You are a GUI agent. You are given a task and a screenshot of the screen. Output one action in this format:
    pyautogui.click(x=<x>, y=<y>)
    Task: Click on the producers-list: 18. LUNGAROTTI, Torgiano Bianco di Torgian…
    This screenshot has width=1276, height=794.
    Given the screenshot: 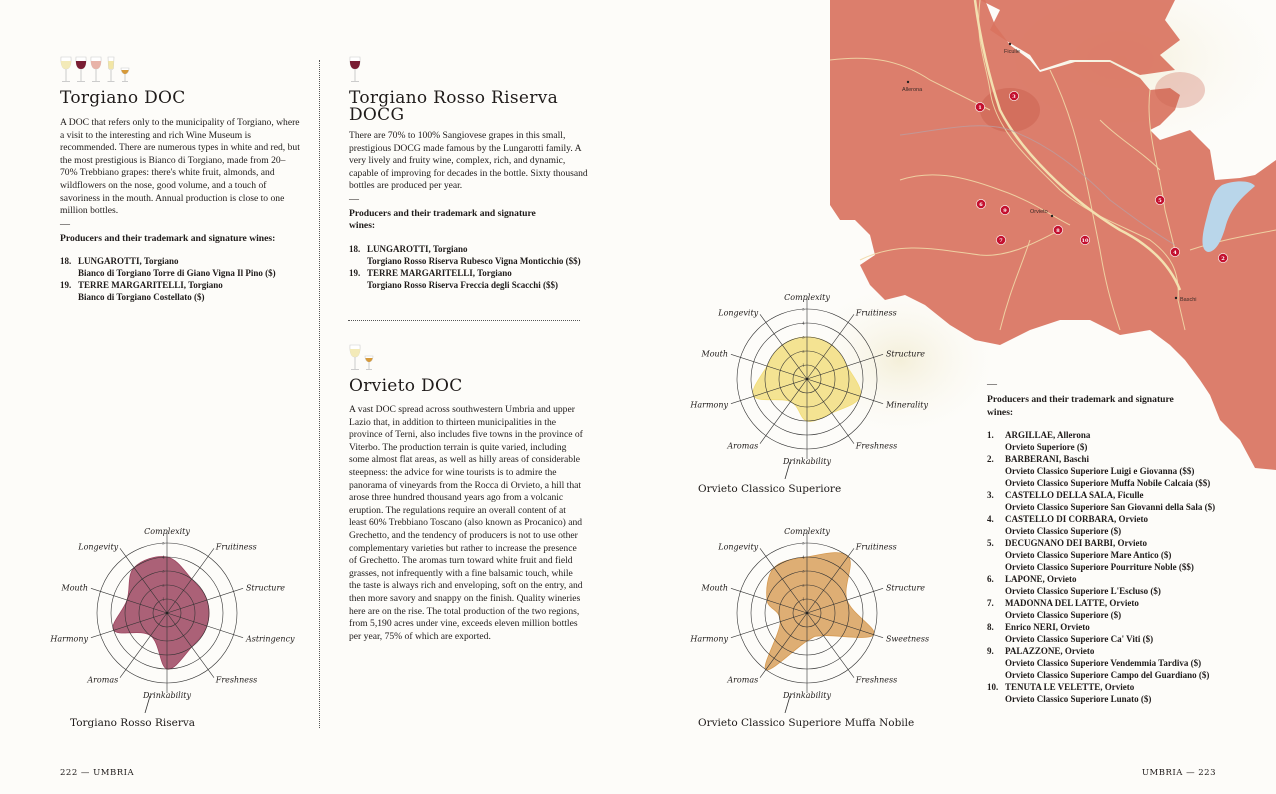 What is the action you would take?
    pyautogui.click(x=180, y=279)
    